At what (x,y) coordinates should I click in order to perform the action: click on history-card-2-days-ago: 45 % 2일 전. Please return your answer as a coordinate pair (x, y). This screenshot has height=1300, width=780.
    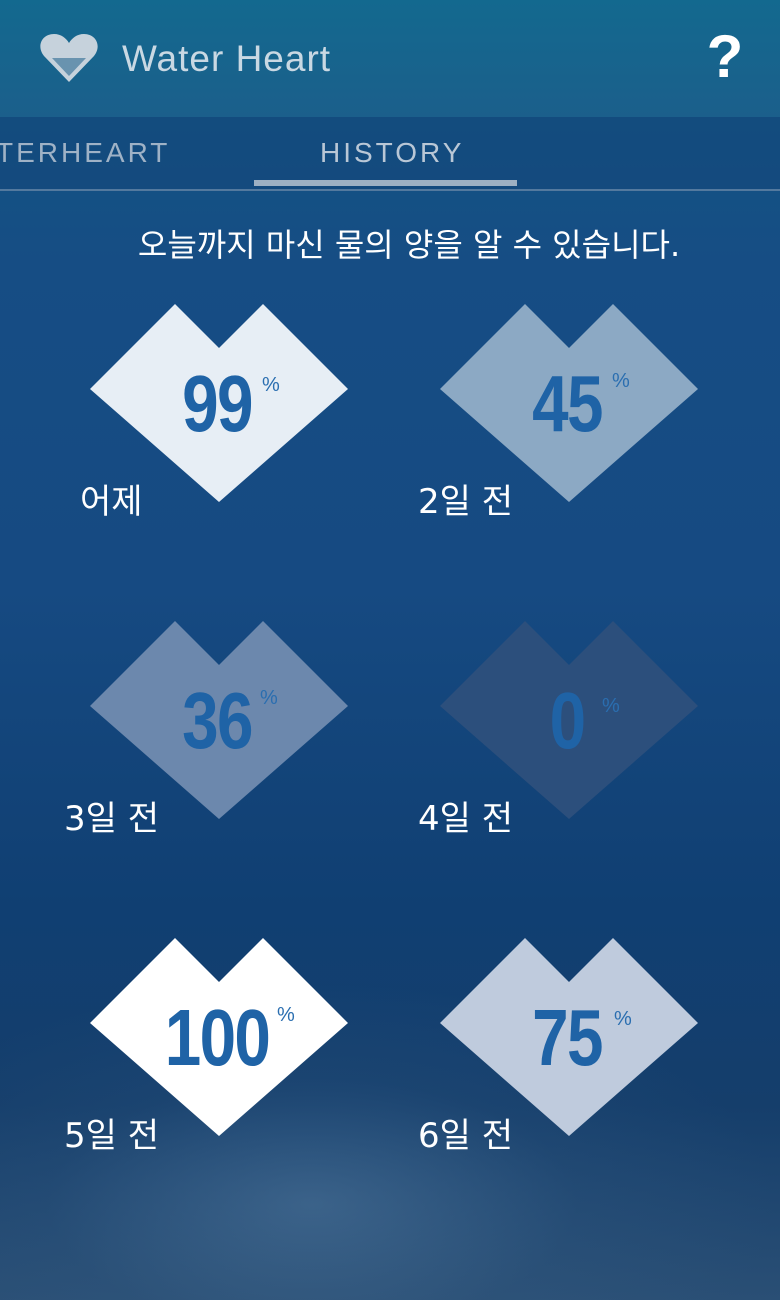
    Looking at the image, I should click on (559, 434).